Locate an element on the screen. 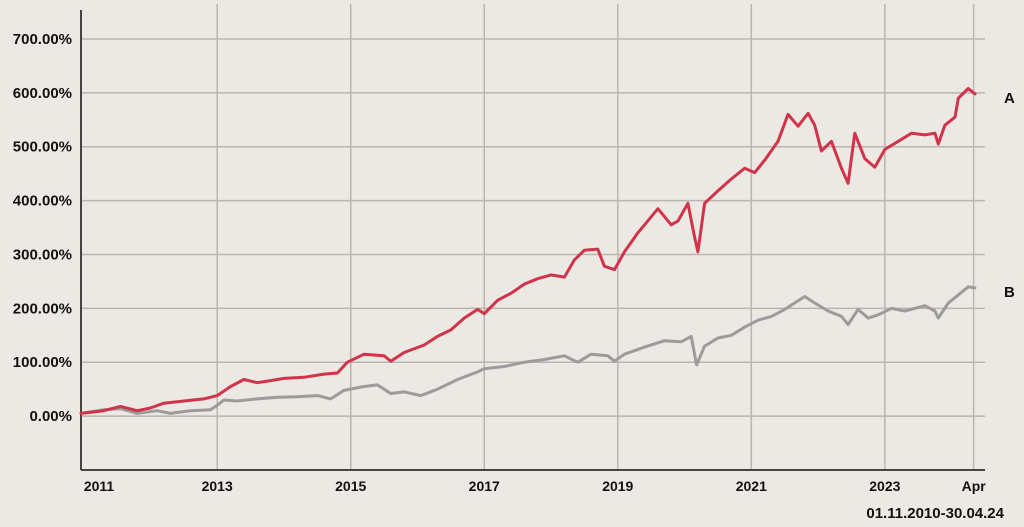 Image resolution: width=1024 pixels, height=527 pixels. x-tick-label: 2015 is located at coordinates (350, 486).